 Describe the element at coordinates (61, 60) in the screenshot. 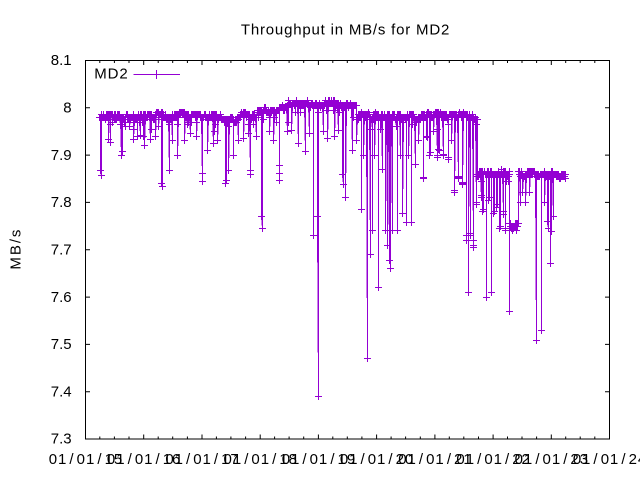

I see `svg-text: 8.1` at that location.